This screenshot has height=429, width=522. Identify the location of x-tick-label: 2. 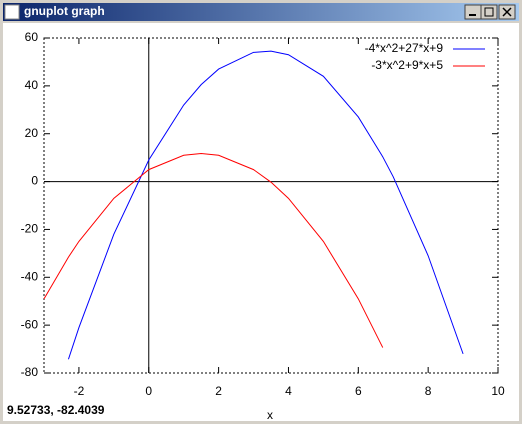
(218, 391).